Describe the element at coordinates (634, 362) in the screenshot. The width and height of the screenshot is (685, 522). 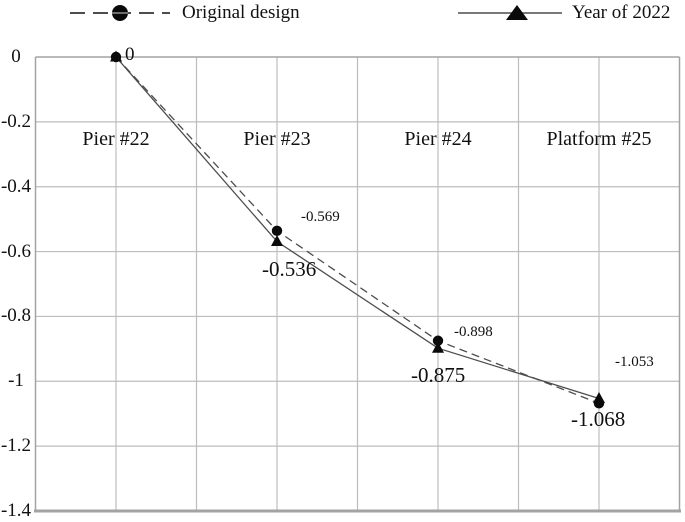
I see `data-label-2022-platform25: -1.053` at that location.